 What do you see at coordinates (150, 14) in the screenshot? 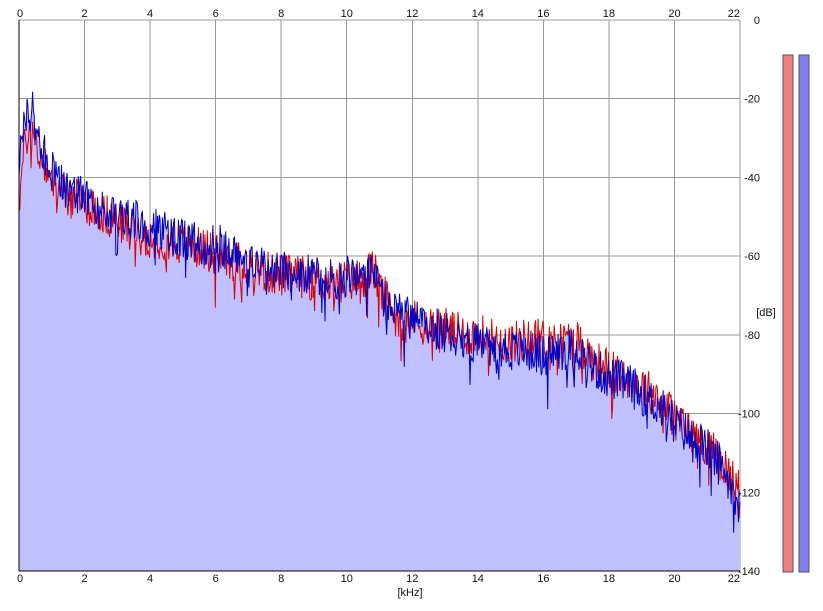
I see `x-tick-label-top: 4` at bounding box center [150, 14].